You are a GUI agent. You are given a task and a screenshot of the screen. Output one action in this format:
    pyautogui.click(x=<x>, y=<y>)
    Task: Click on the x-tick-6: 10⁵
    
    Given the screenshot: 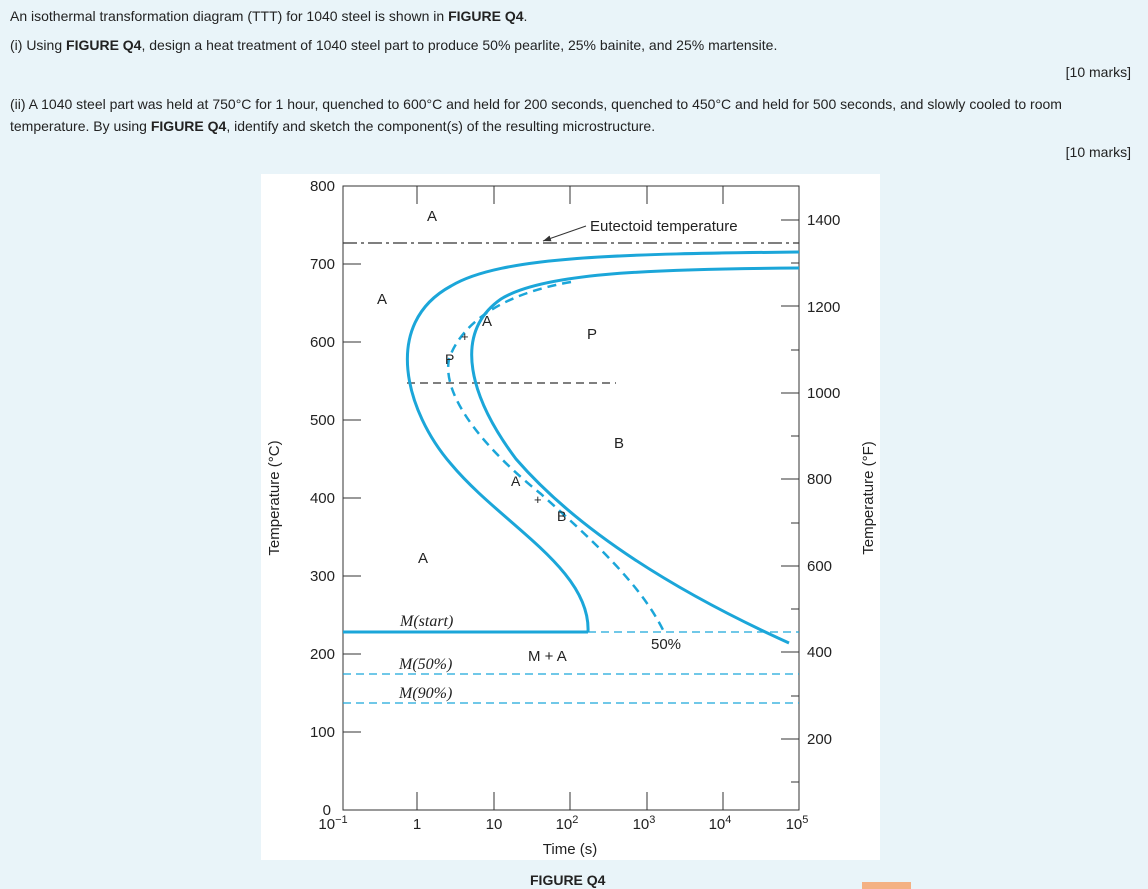 What is the action you would take?
    pyautogui.click(x=797, y=823)
    